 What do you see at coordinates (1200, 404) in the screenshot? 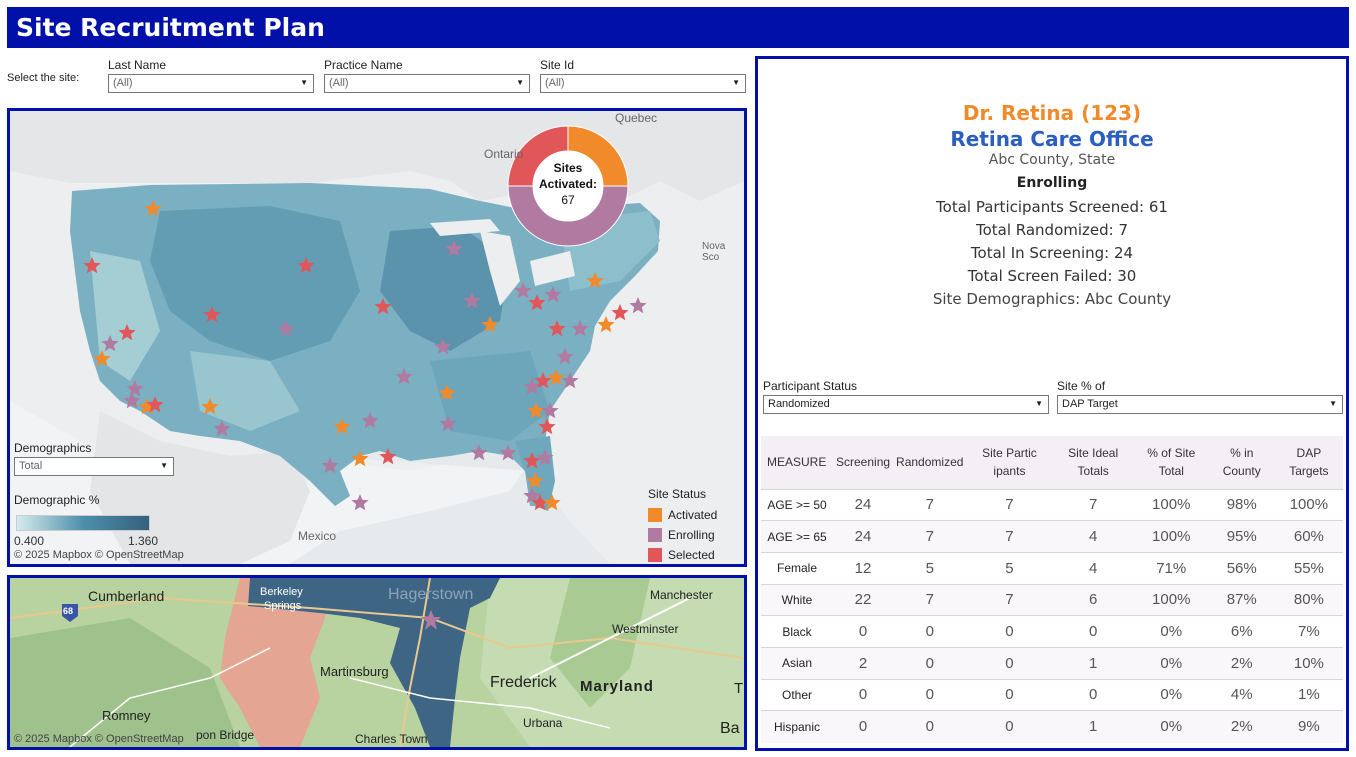
I see `site-pct-dropdown: DAP Target ▼` at bounding box center [1200, 404].